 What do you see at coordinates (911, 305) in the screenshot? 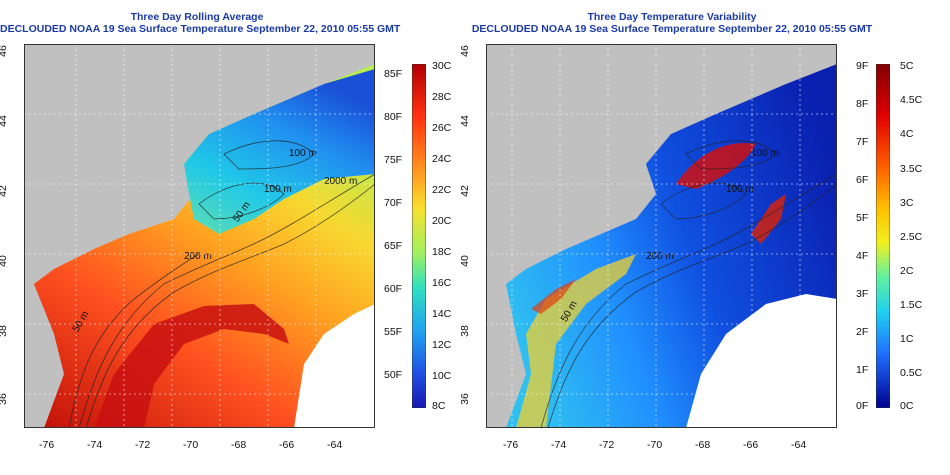
I see `right-cb-c-1.5: 1.5C` at bounding box center [911, 305].